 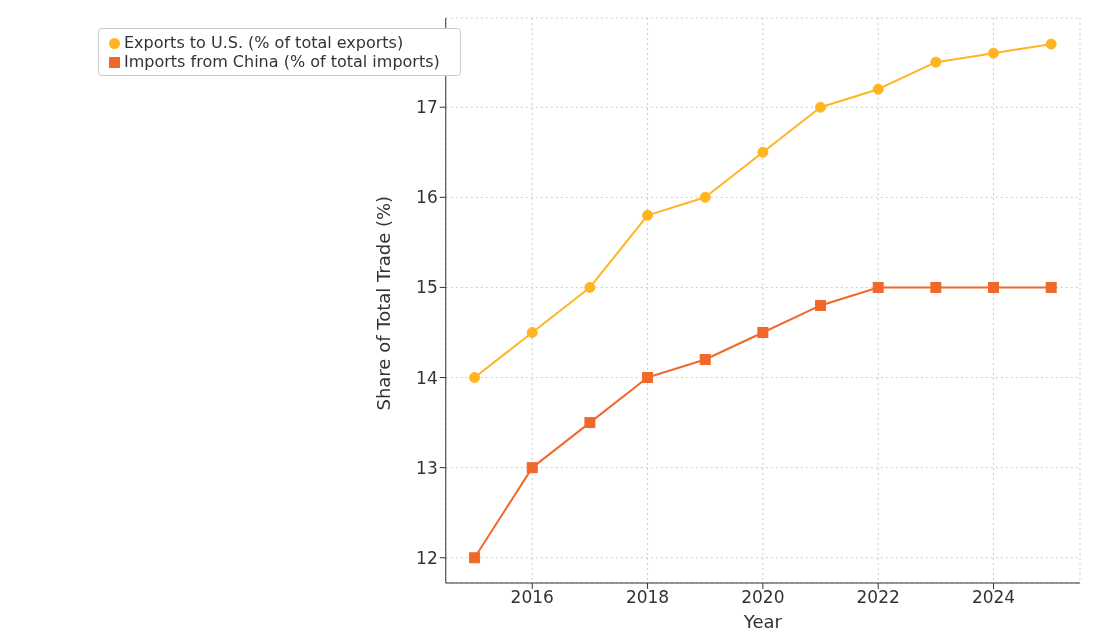 I want to click on y-tick-label: 12, so click(x=427, y=557).